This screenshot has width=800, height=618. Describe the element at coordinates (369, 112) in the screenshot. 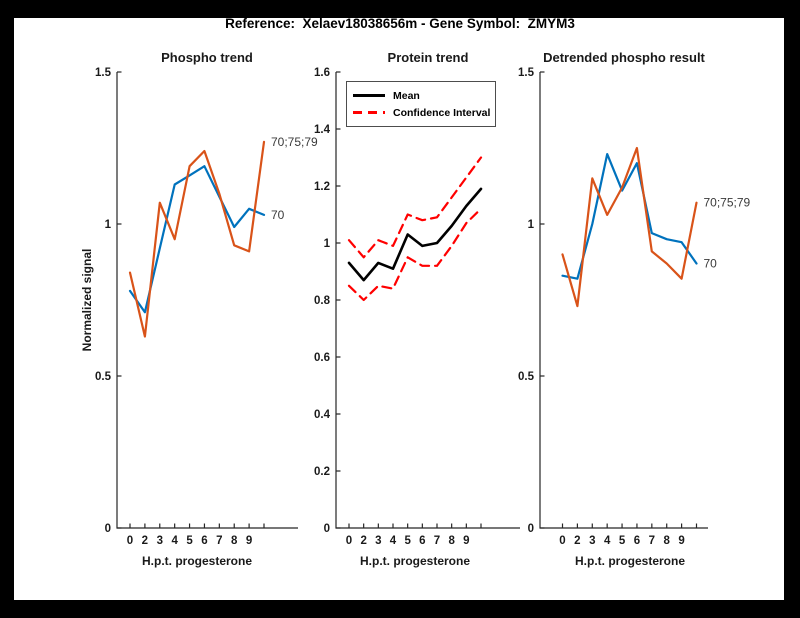

I see `confidence-interval-line-sample` at that location.